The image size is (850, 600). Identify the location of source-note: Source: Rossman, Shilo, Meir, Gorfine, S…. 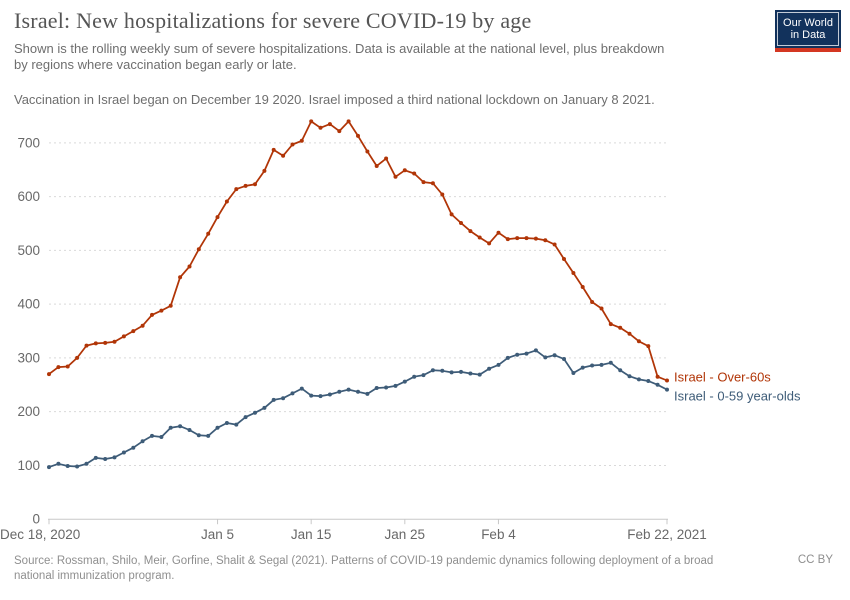
(394, 569).